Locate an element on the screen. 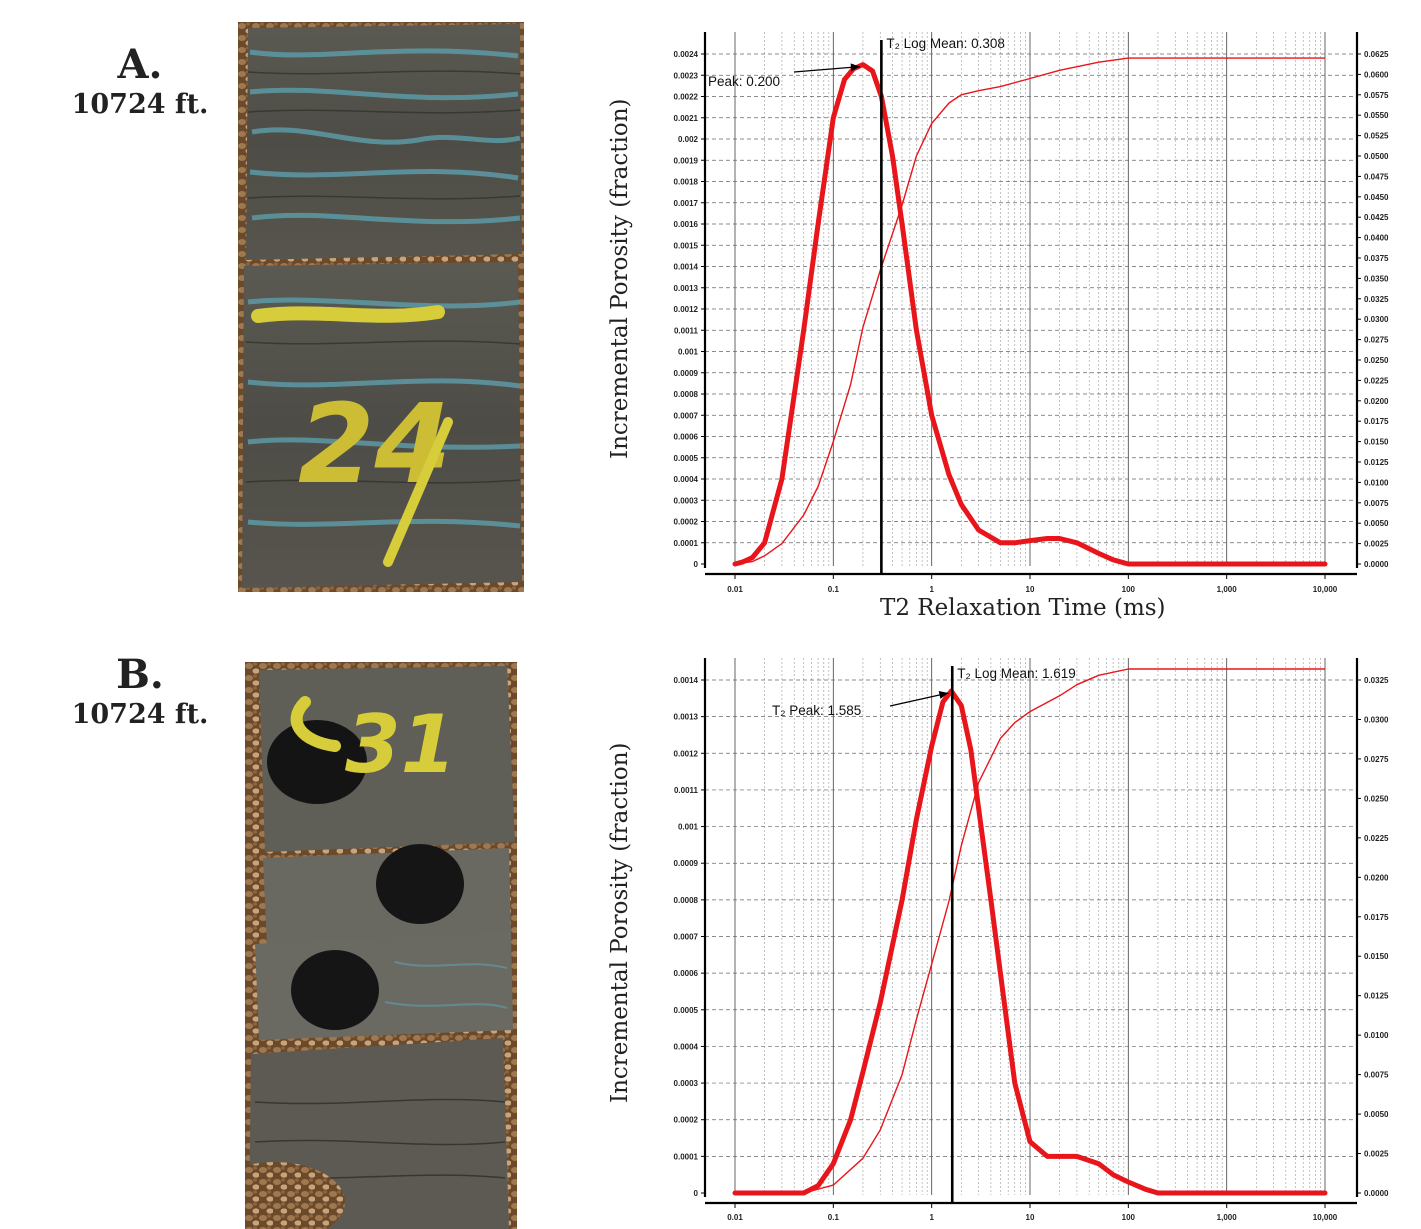  chart-b-y-title: Incremental Porosity (fraction) is located at coordinates (620, 923).